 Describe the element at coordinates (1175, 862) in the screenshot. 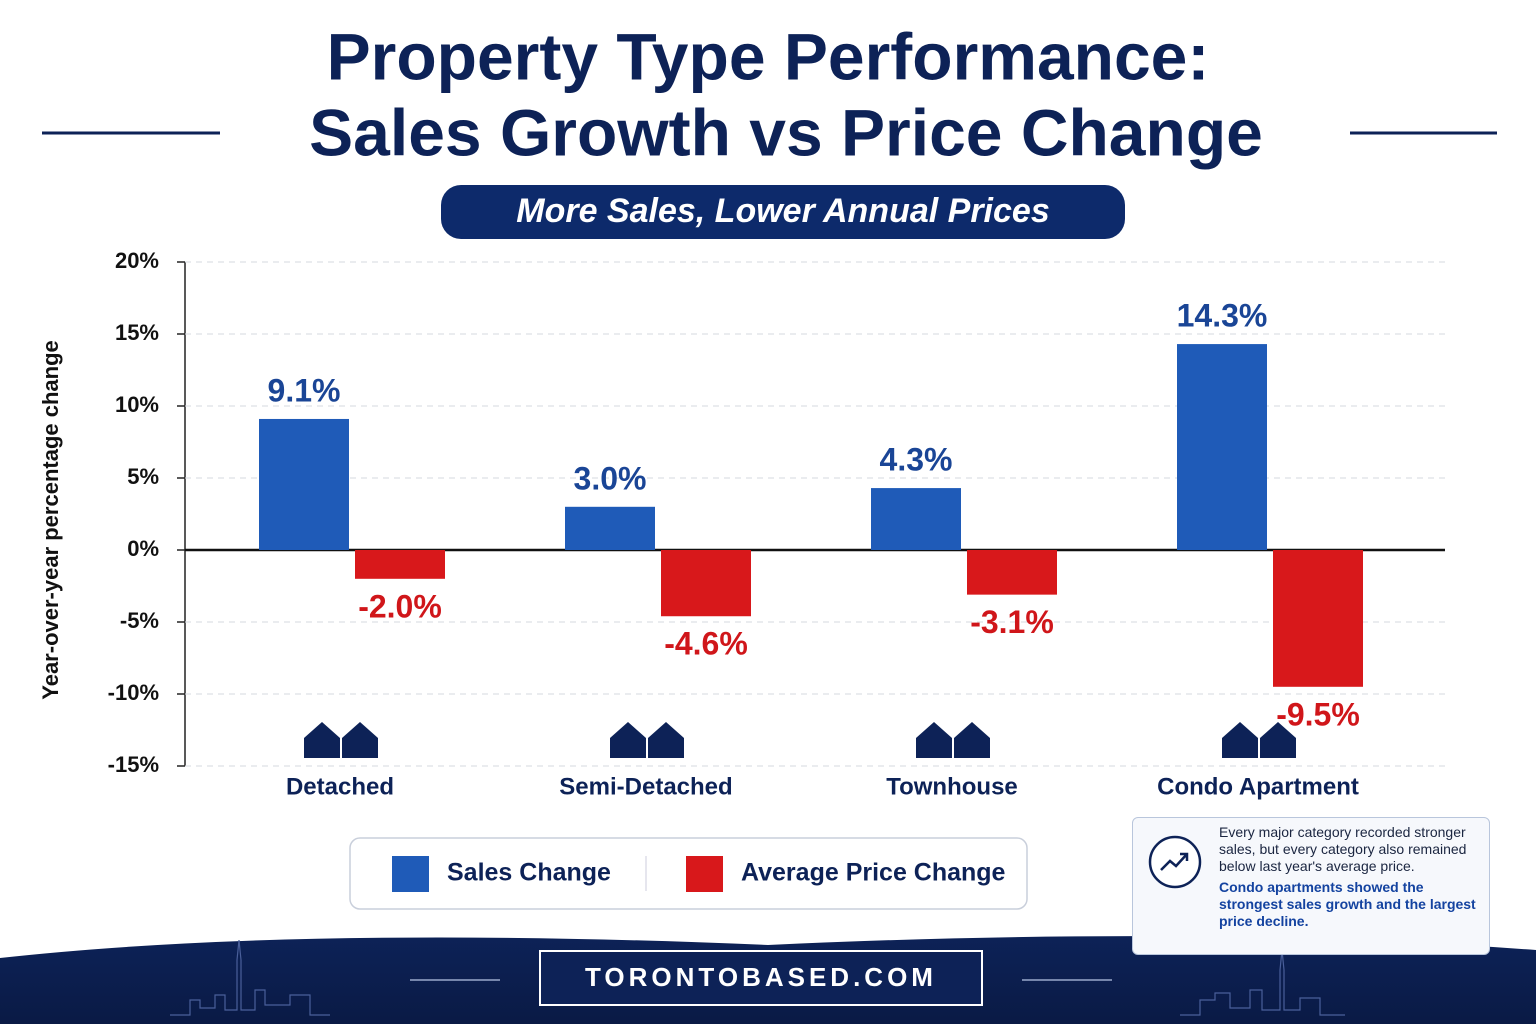

I see `note-icon` at that location.